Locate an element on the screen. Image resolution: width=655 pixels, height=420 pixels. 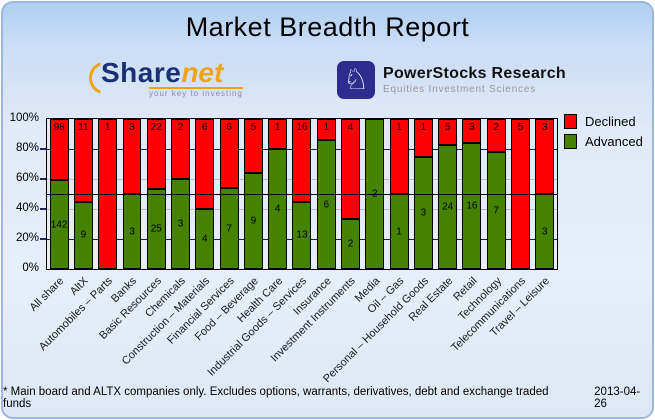
y-axis-tick-label: 20% is located at coordinates (27, 238).